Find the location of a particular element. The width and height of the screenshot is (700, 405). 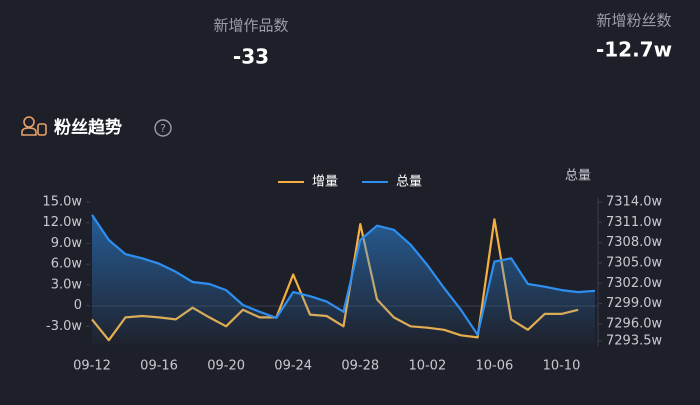

y2-tick-label: 7305.0w is located at coordinates (634, 262).